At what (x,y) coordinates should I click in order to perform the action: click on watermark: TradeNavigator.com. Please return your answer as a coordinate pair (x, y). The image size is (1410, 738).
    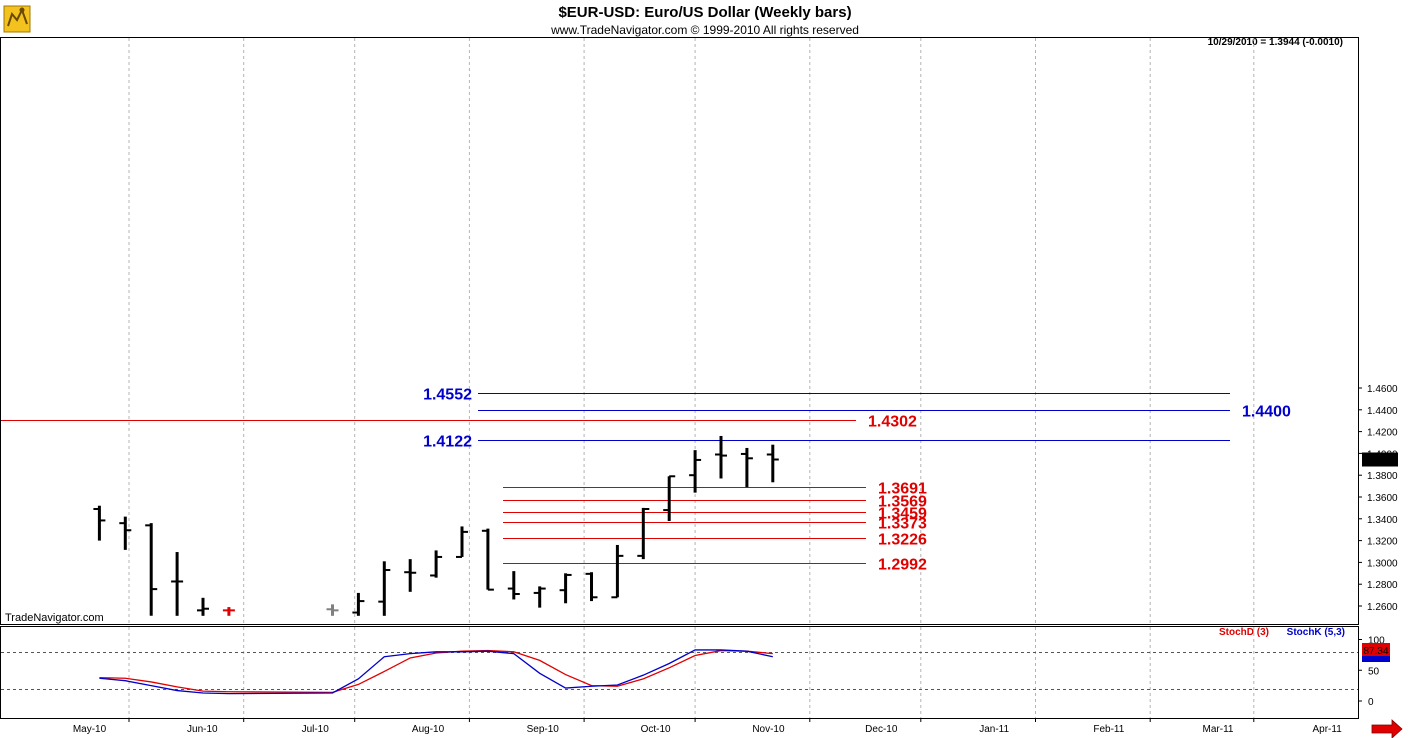
    Looking at the image, I should click on (54, 618).